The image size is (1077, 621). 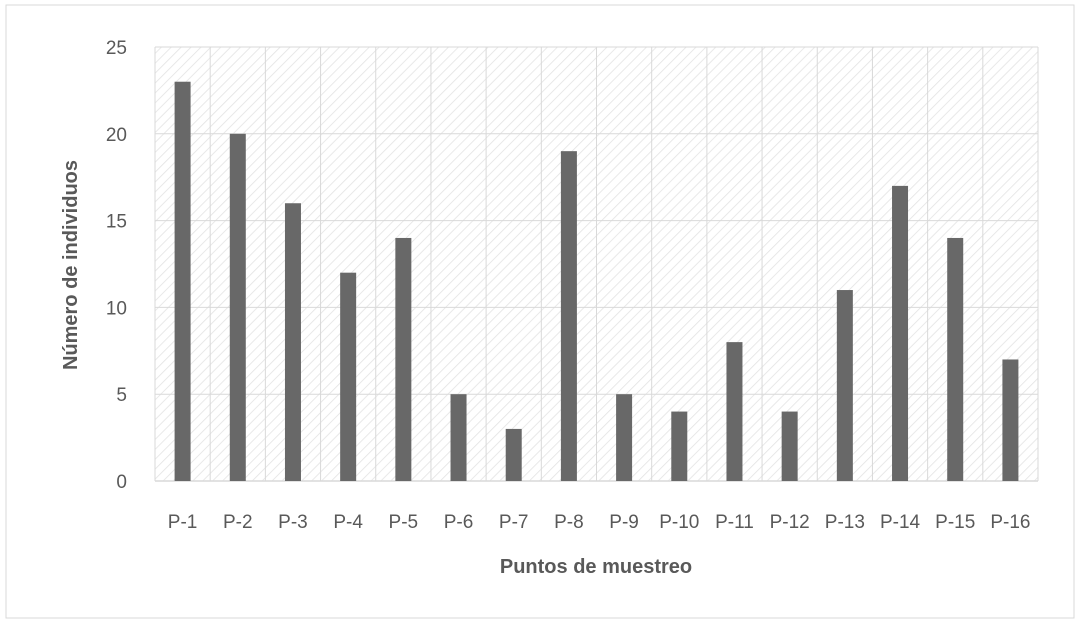 What do you see at coordinates (624, 522) in the screenshot?
I see `x-tick-label: P-9` at bounding box center [624, 522].